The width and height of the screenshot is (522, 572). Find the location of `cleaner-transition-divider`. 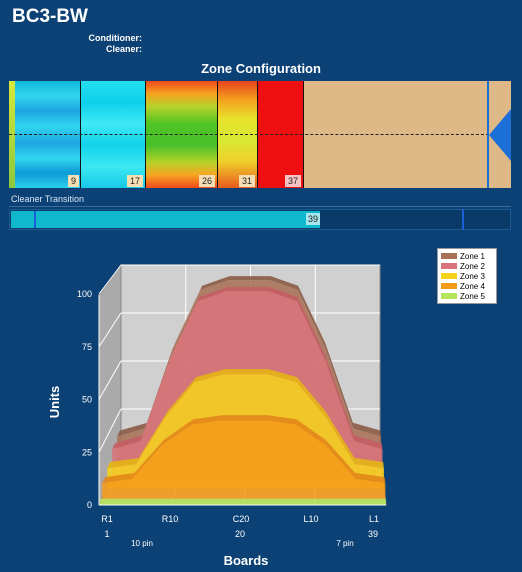

cleaner-transition-divider is located at coordinates (260, 206).